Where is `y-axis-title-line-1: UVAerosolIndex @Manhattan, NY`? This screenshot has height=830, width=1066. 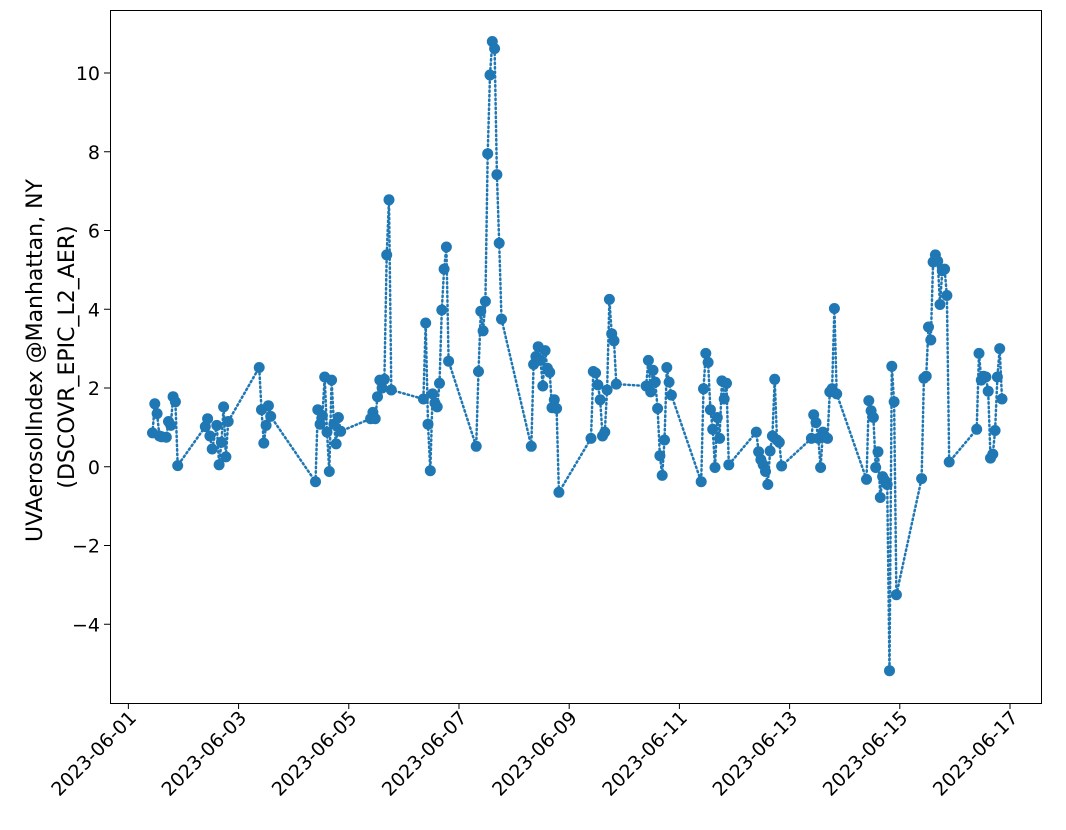 y-axis-title-line-1: UVAerosolIndex @Manhattan, NY is located at coordinates (35, 360).